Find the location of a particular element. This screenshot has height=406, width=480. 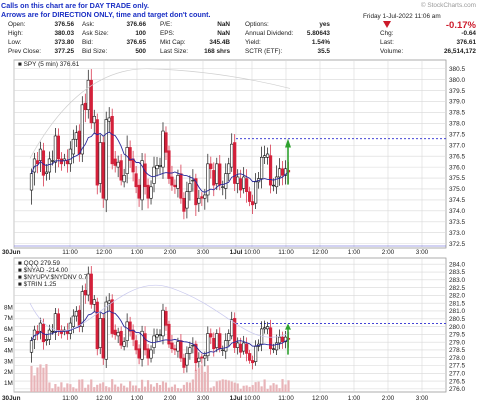

qqq-legend-item: ■ $TRIN 1.25 is located at coordinates (37, 284).